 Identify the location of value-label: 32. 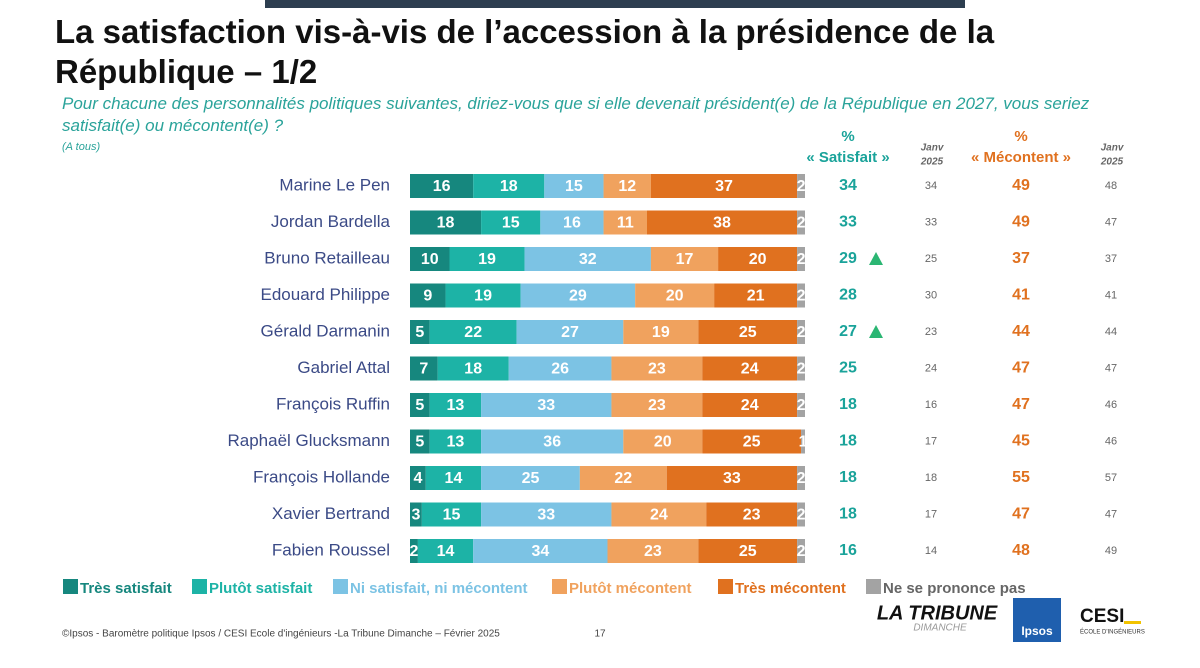
(588, 259).